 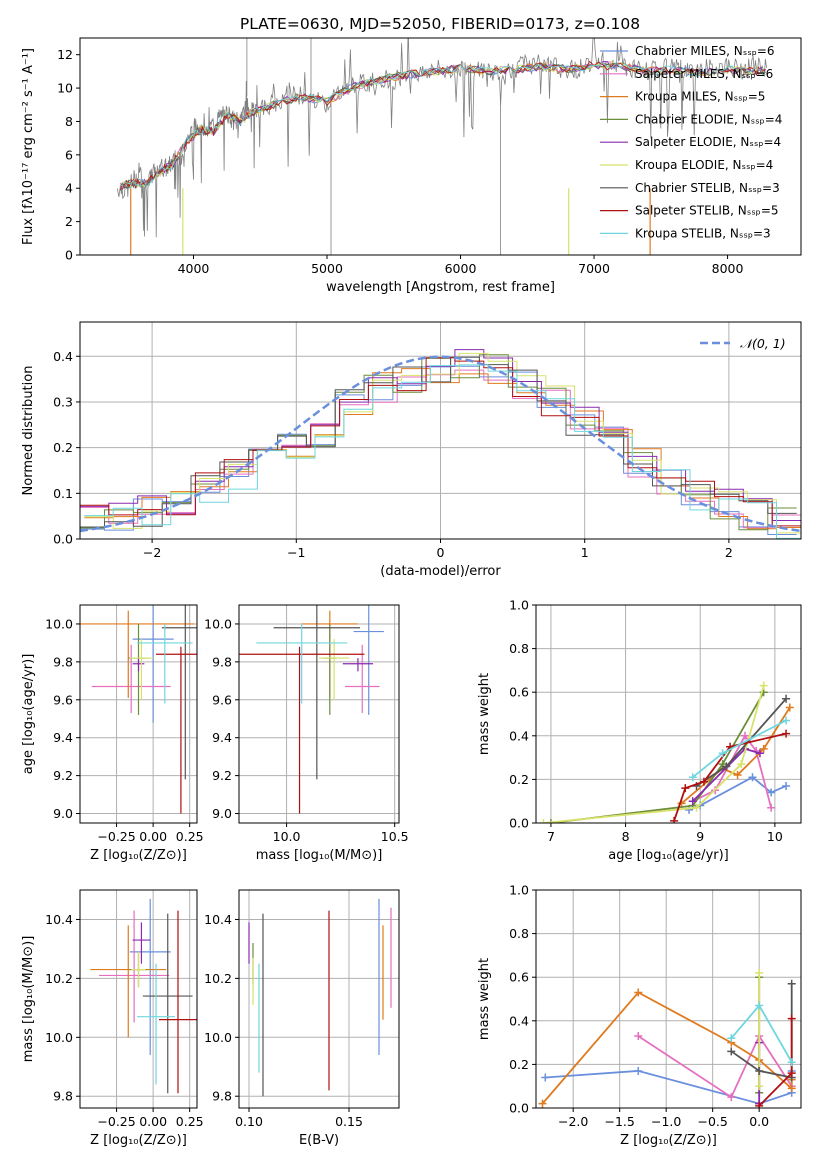 What do you see at coordinates (440, 571) in the screenshot?
I see `x-axis-label: (data-model)/error` at bounding box center [440, 571].